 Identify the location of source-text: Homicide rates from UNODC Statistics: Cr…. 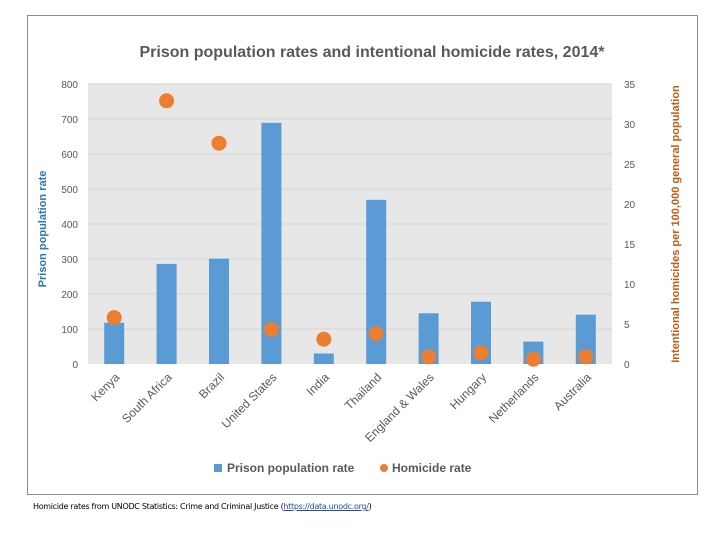
(158, 506).